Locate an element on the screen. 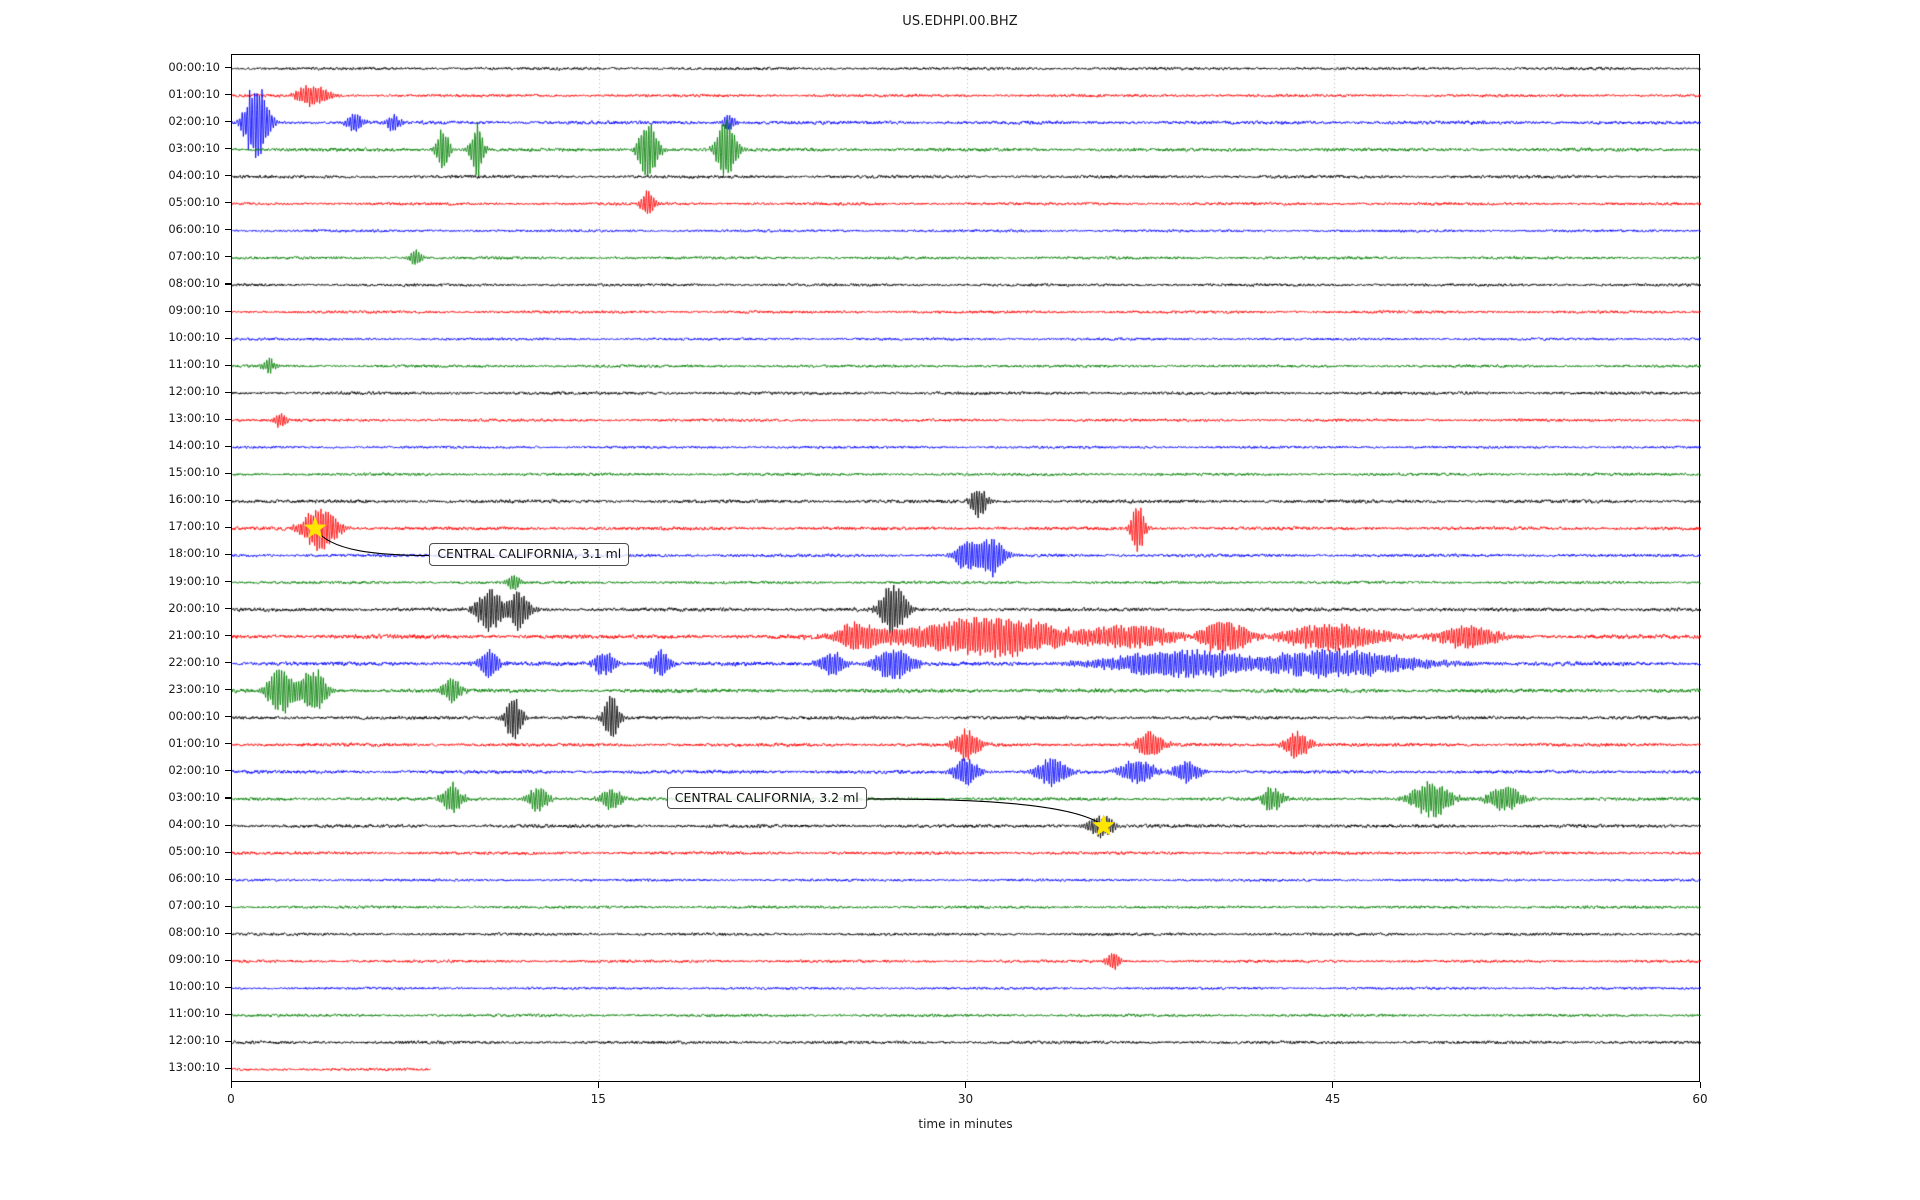 The width and height of the screenshot is (1920, 1200). y-axis-tick-label: 17:00:10 is located at coordinates (194, 526).